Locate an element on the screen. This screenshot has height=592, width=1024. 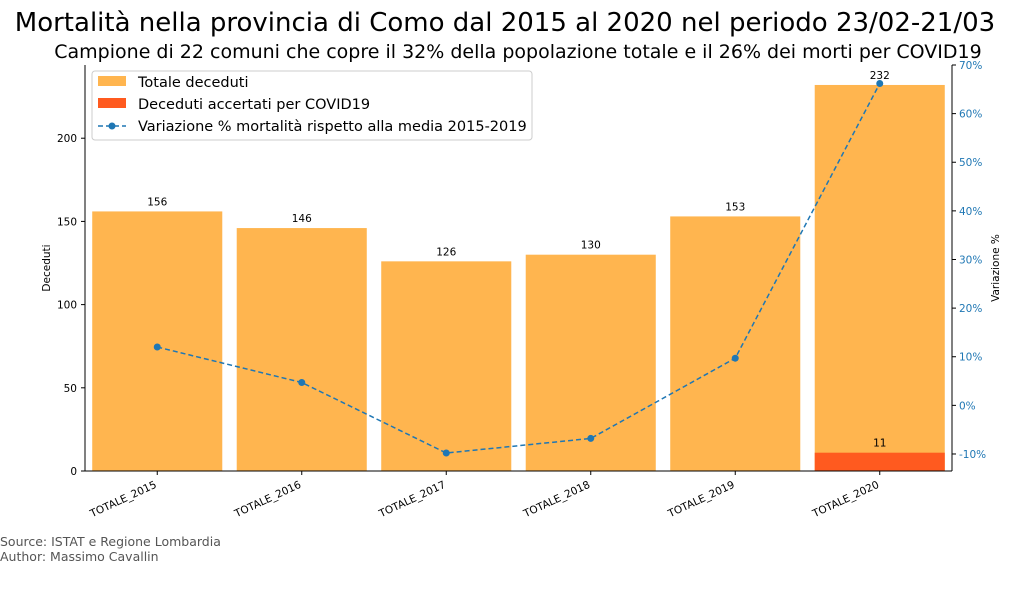
x-tick-label: TOTALE_2016 is located at coordinates (267, 500).